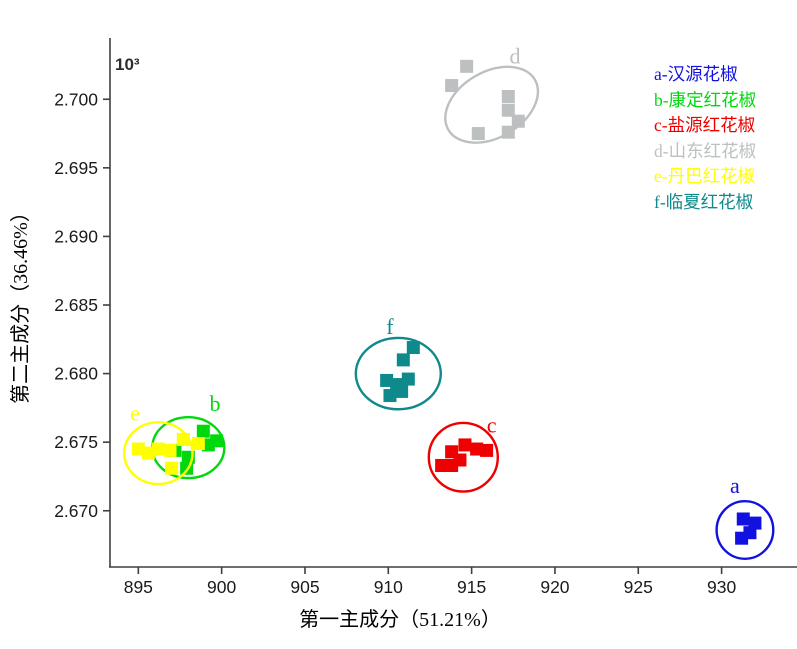  What do you see at coordinates (735, 485) in the screenshot?
I see `cluster-label-a: a` at bounding box center [735, 485].